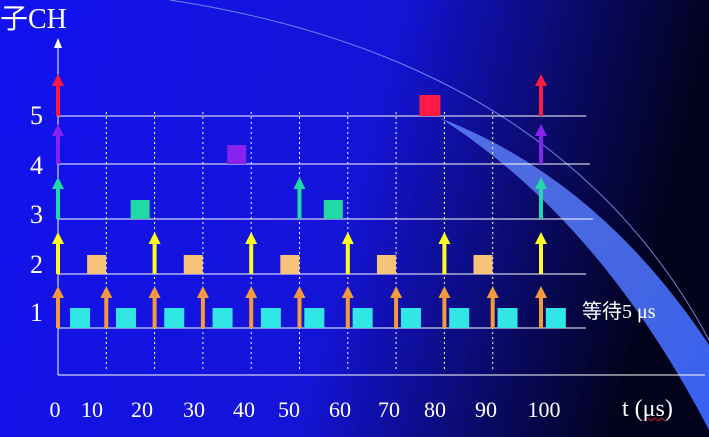 The height and width of the screenshot is (437, 709). Describe the element at coordinates (58, 43) in the screenshot. I see `y-axis-arrowhead` at that location.